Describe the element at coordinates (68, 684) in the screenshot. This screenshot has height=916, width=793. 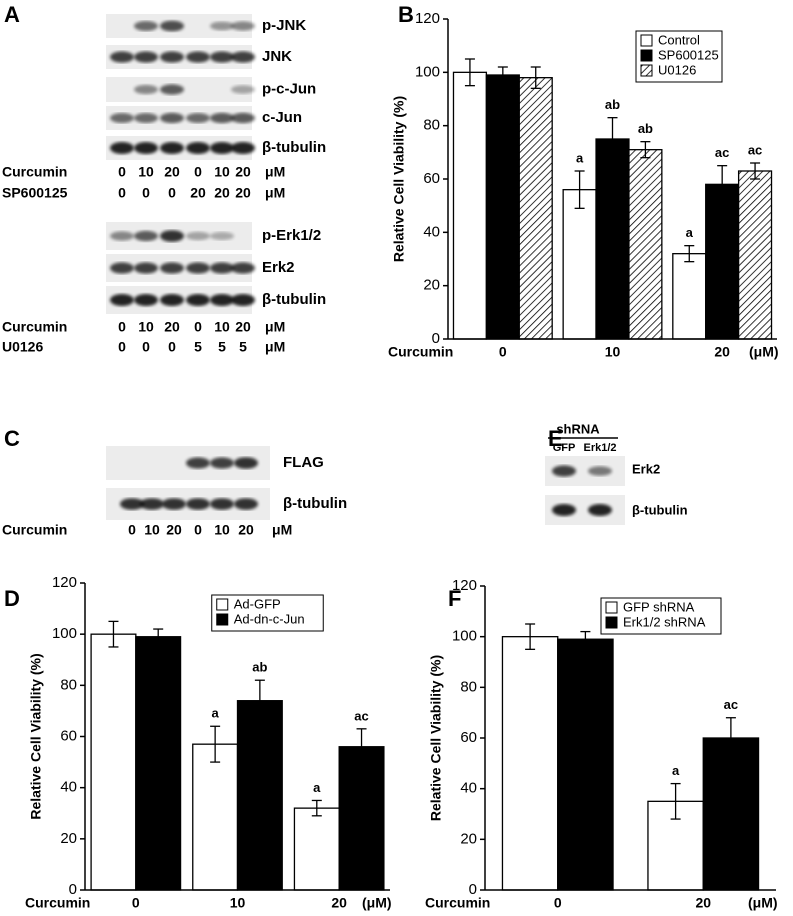
I see `y-tick-label: 80` at that location.